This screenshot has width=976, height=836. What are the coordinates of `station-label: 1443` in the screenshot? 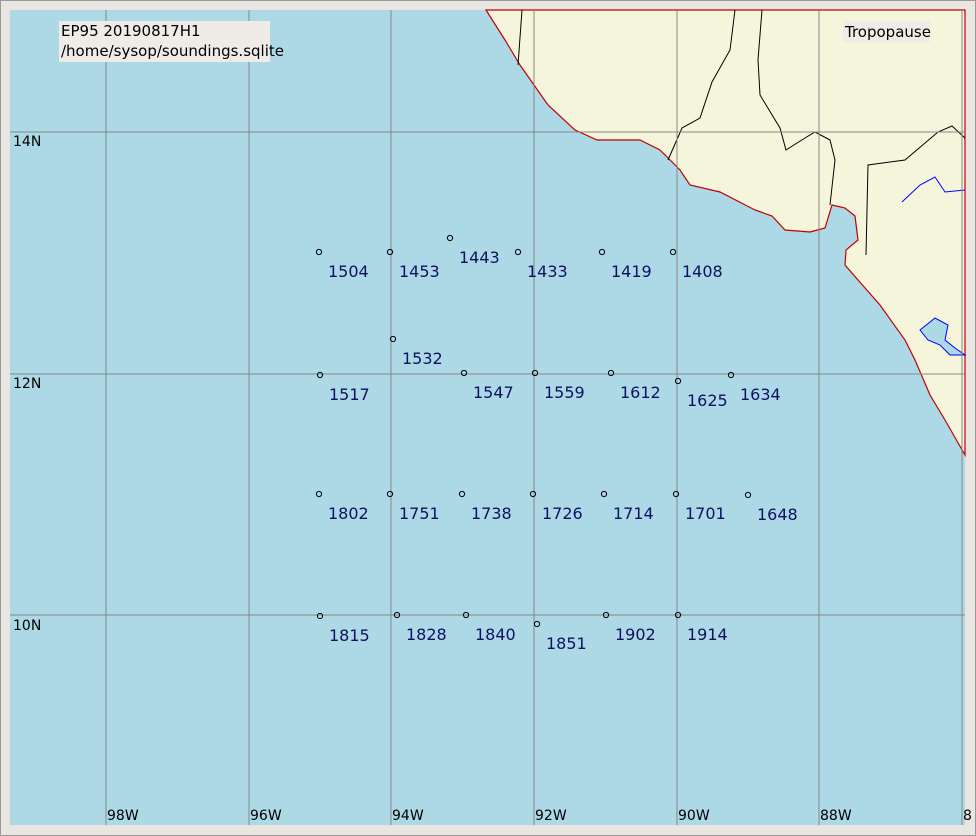 It's located at (479, 257).